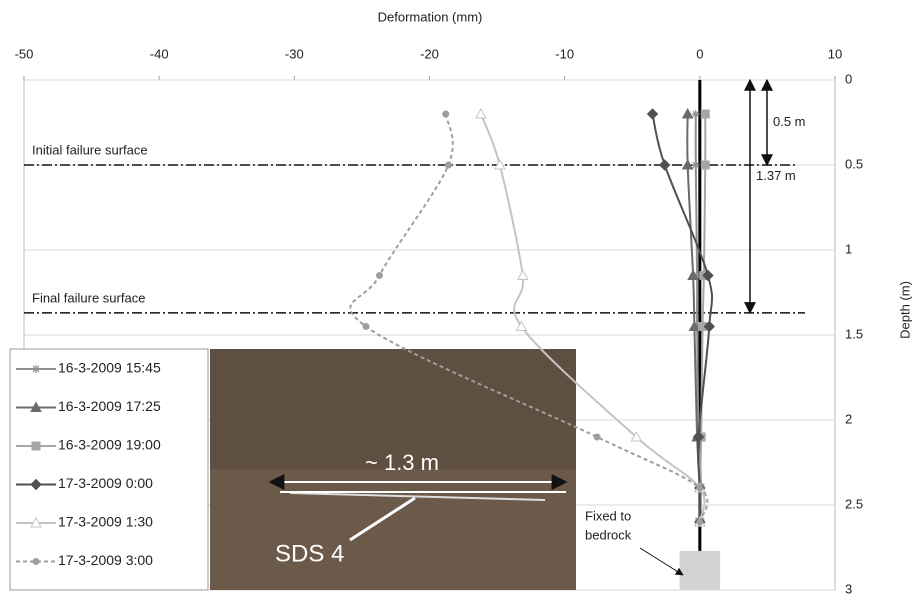 This screenshot has width=921, height=610. Describe the element at coordinates (429, 53) in the screenshot. I see `x-tick-label: -20` at that location.